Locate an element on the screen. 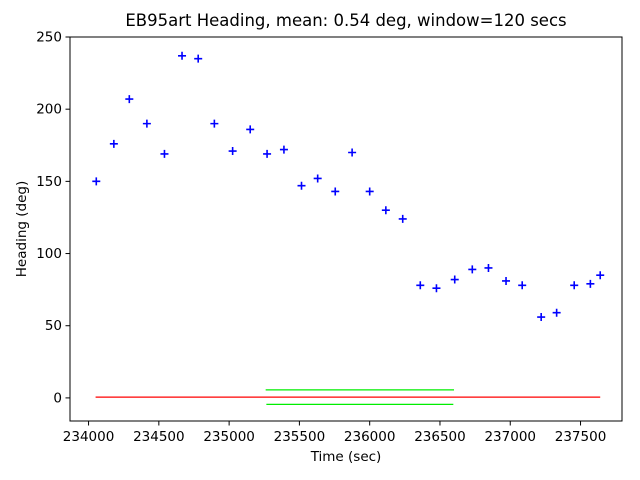 The image size is (640, 480). x-tick-label: 236000 is located at coordinates (370, 437).